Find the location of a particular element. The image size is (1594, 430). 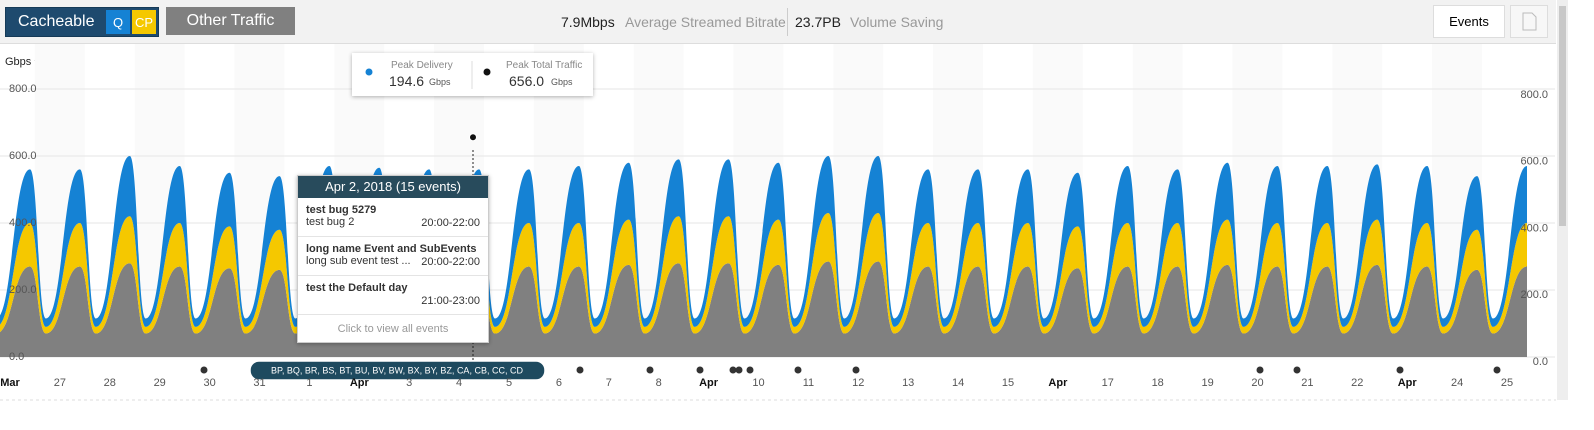

event-sub: test bug 2 is located at coordinates (330, 222).